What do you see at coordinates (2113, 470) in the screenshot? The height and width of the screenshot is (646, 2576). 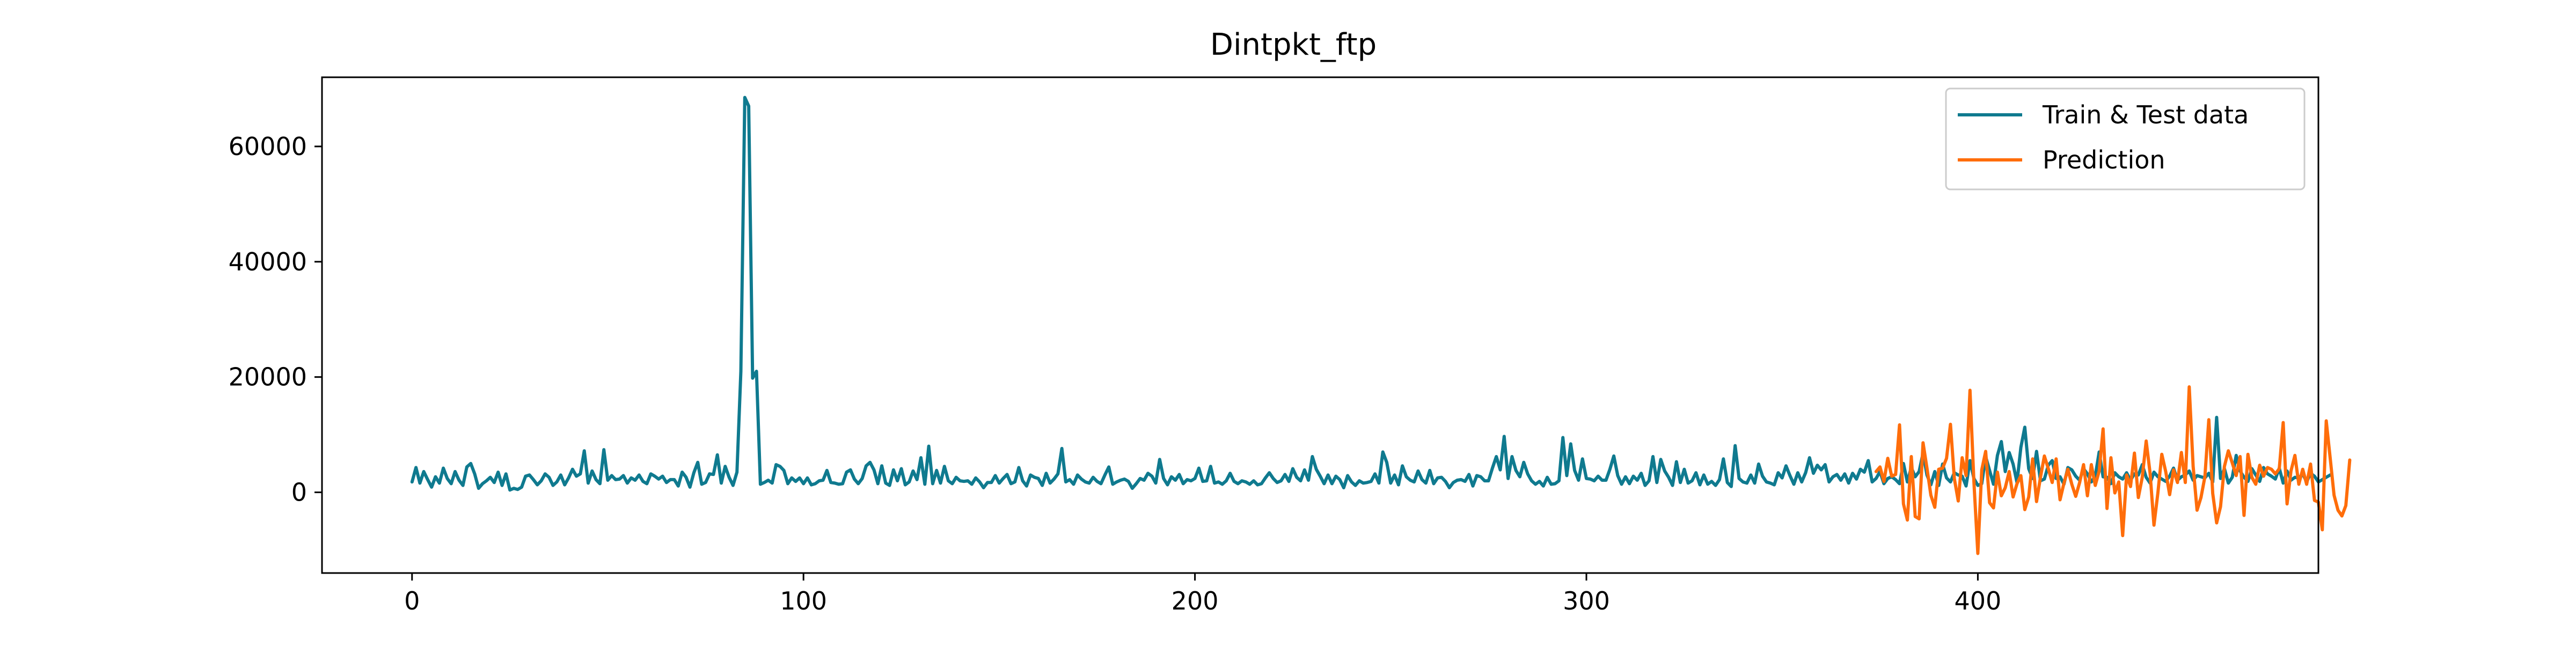 I see `series-line-prediction` at bounding box center [2113, 470].